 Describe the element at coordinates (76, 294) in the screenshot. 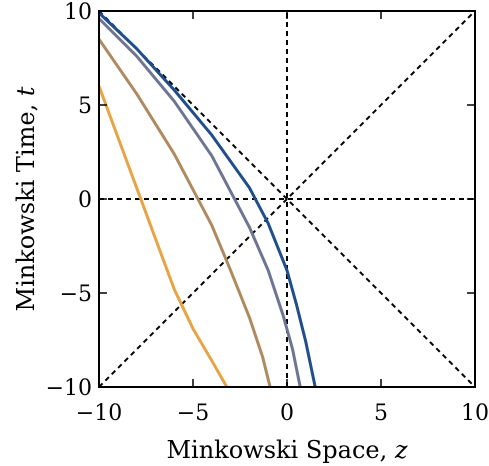

I see `y-tick-label: −5` at that location.